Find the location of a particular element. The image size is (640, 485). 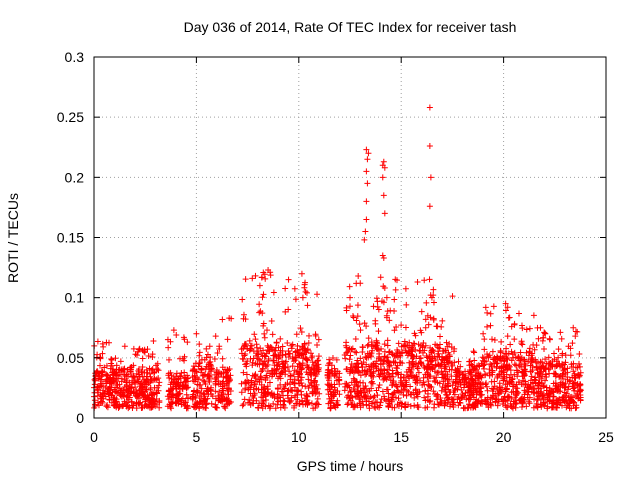

y-tick-label: 0.25 is located at coordinates (70, 117).